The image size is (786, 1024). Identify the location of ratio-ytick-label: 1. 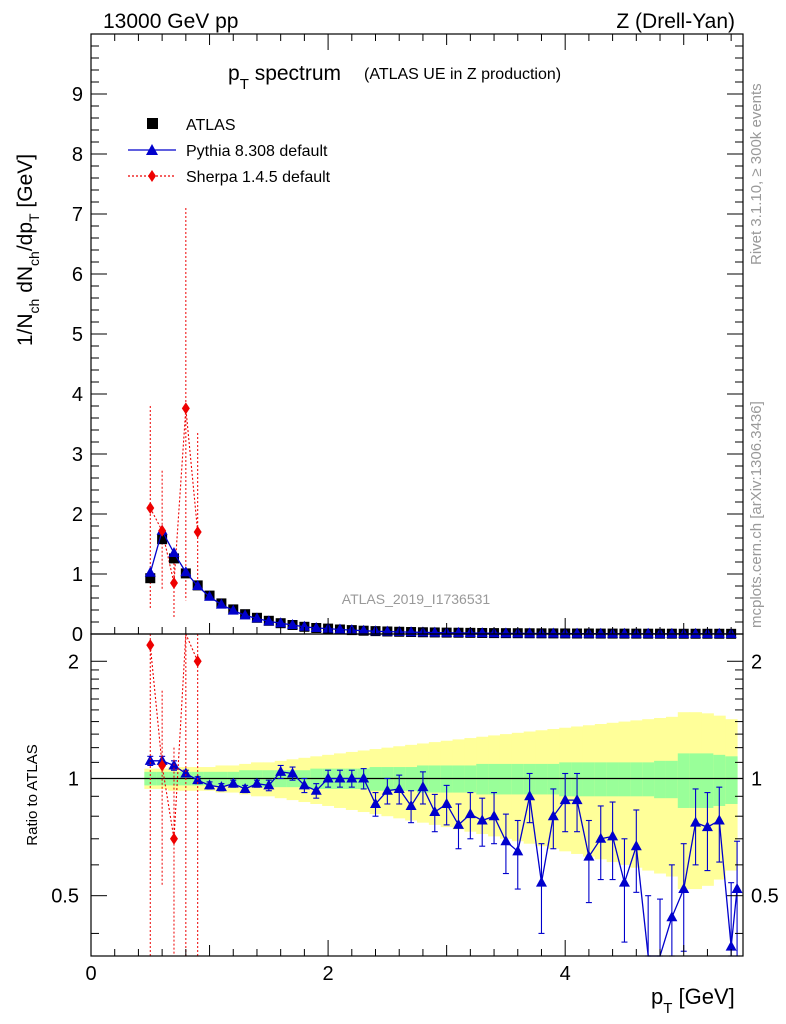
(73, 779).